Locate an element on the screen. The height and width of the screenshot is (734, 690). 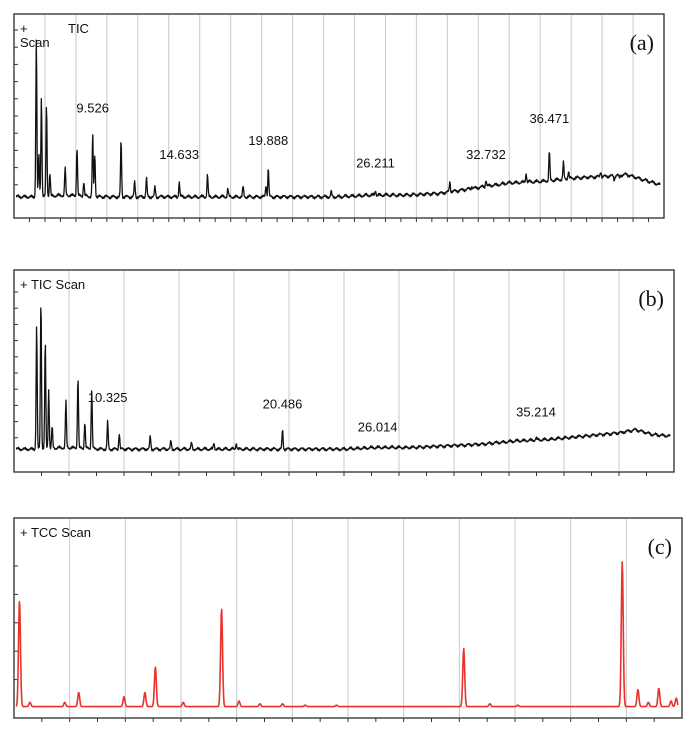
panel-letter: (b) is located at coordinates (651, 298).